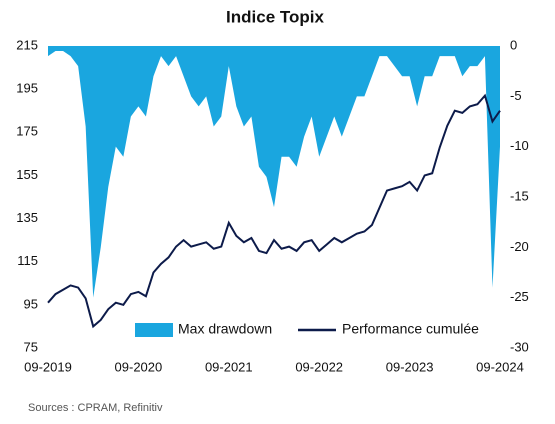  I want to click on legend-label: Max drawdown, so click(225, 329).